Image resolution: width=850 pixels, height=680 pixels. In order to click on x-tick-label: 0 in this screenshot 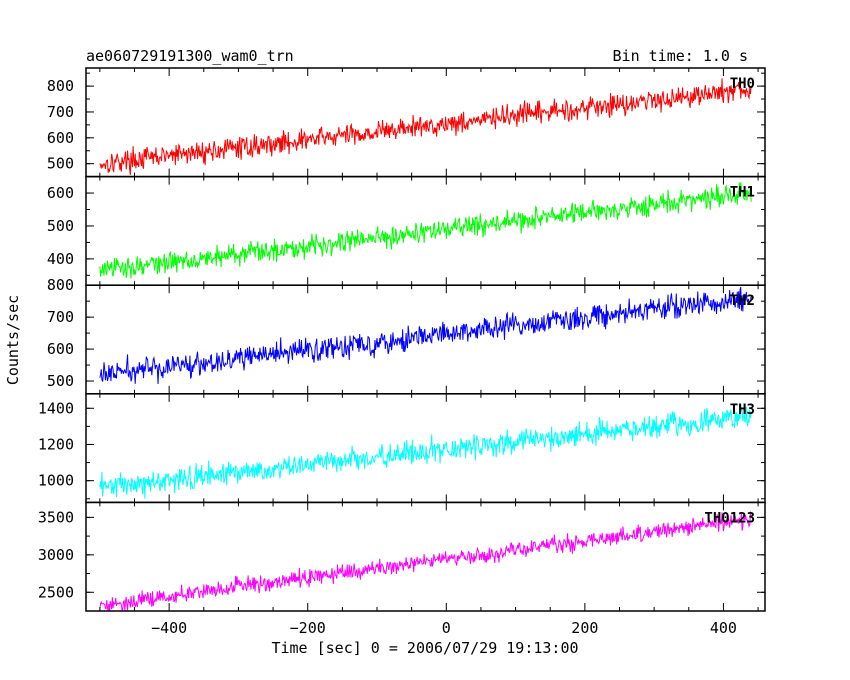, I will do `click(446, 628)`.